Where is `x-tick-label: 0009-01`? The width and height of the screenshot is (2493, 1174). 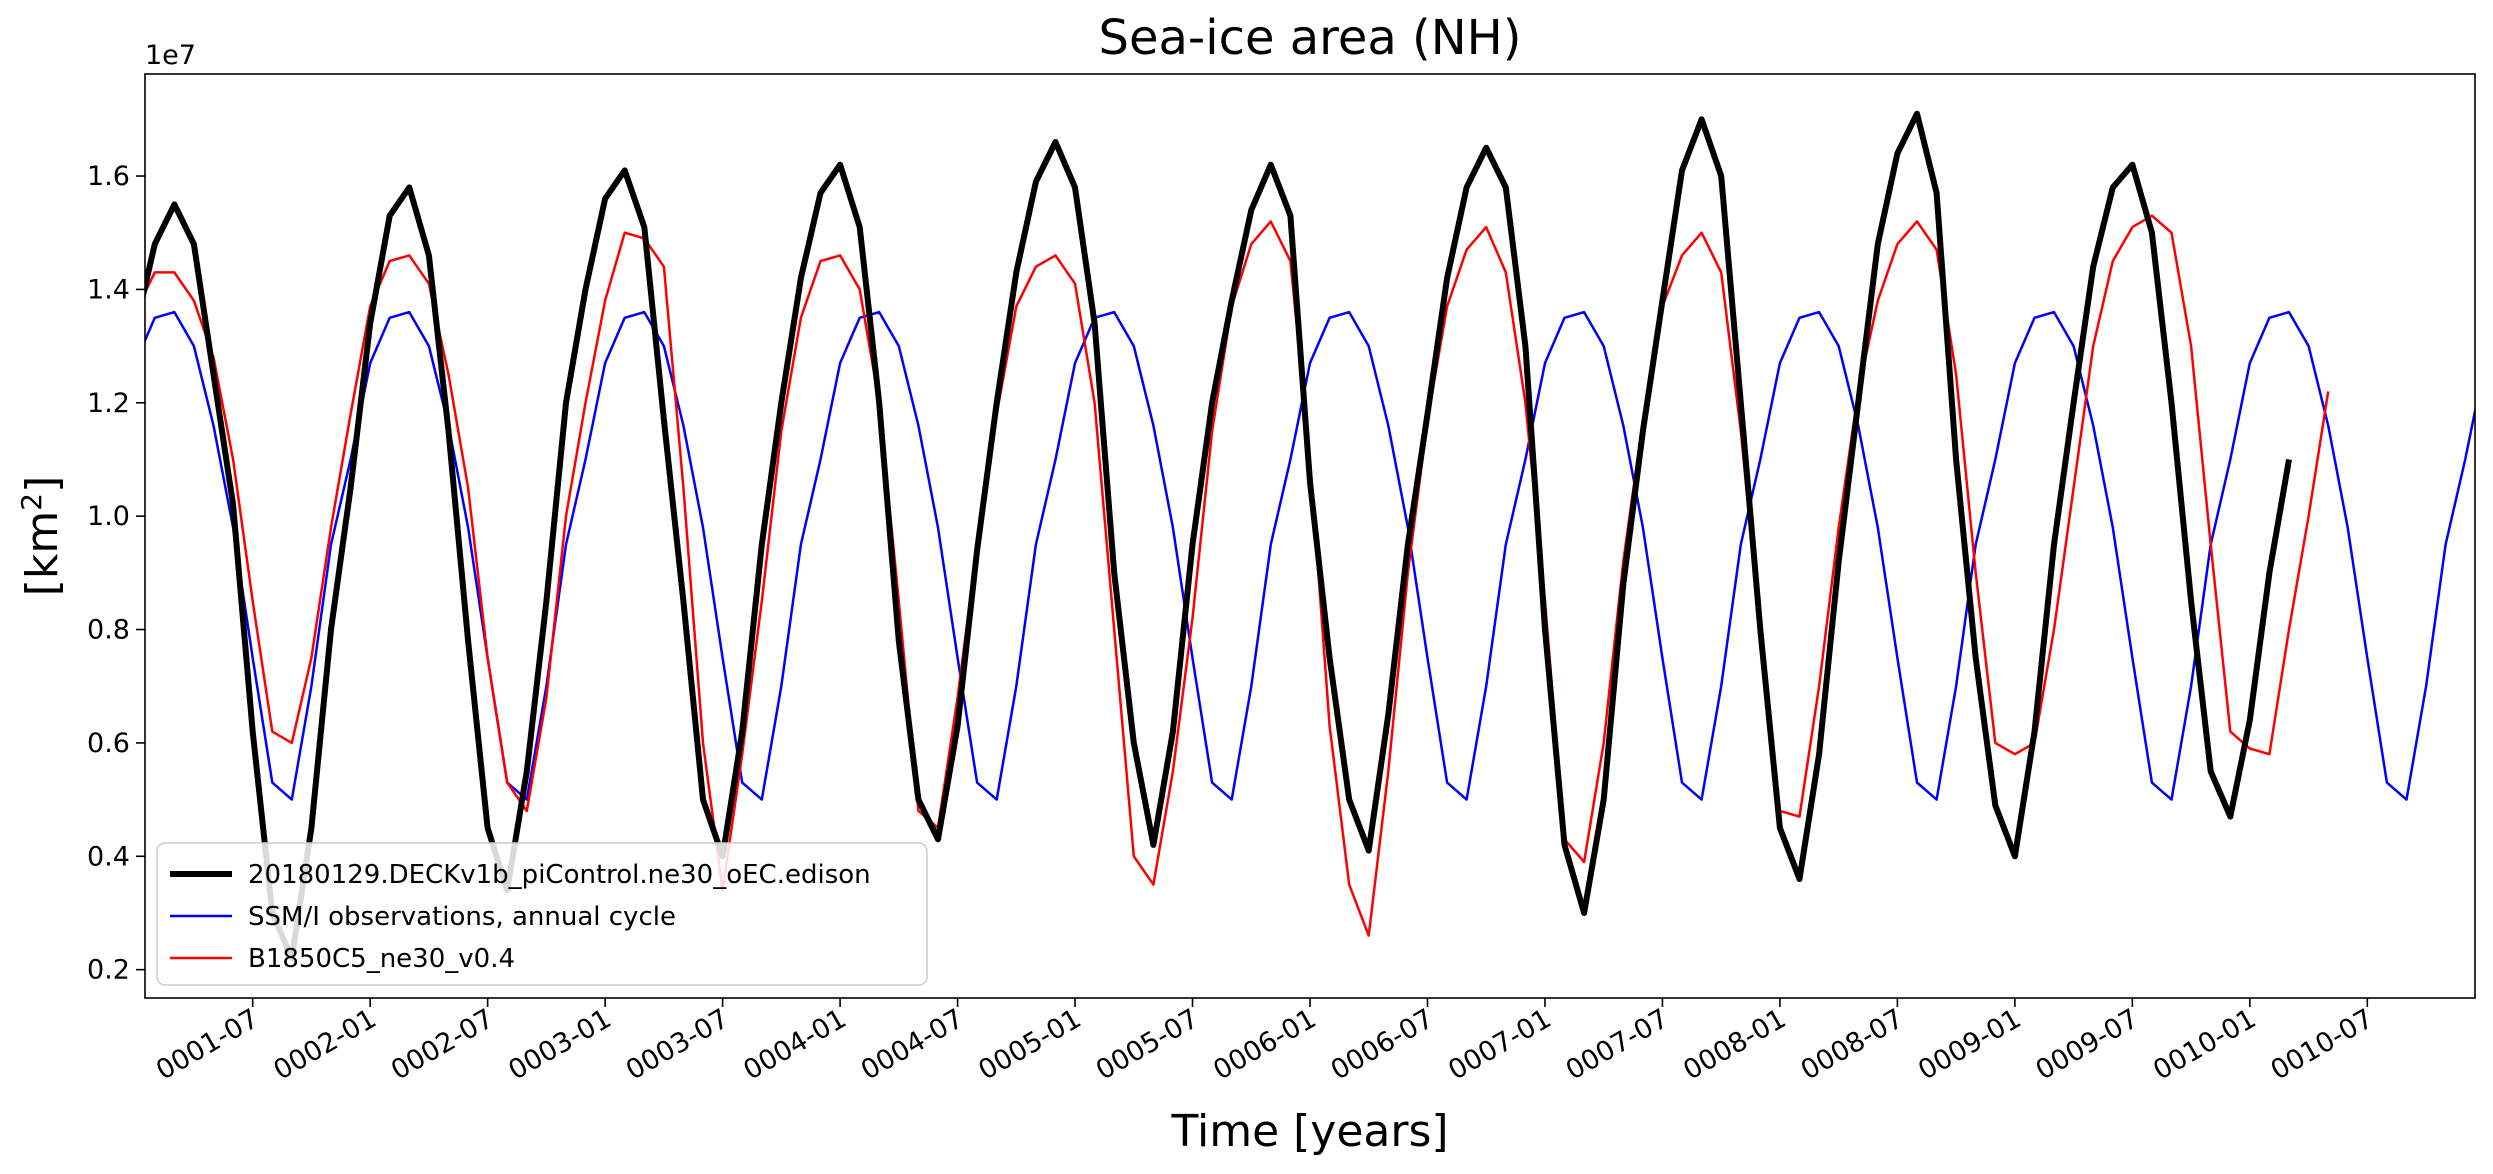
x-tick-label: 0009-01 is located at coordinates (1969, 1044).